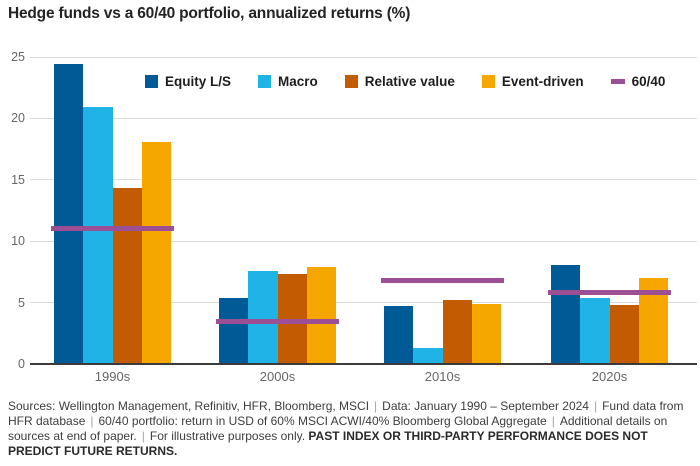 Image resolution: width=700 pixels, height=466 pixels. Describe the element at coordinates (351, 81) in the screenshot. I see `legend-square-icon-relative-value` at that location.